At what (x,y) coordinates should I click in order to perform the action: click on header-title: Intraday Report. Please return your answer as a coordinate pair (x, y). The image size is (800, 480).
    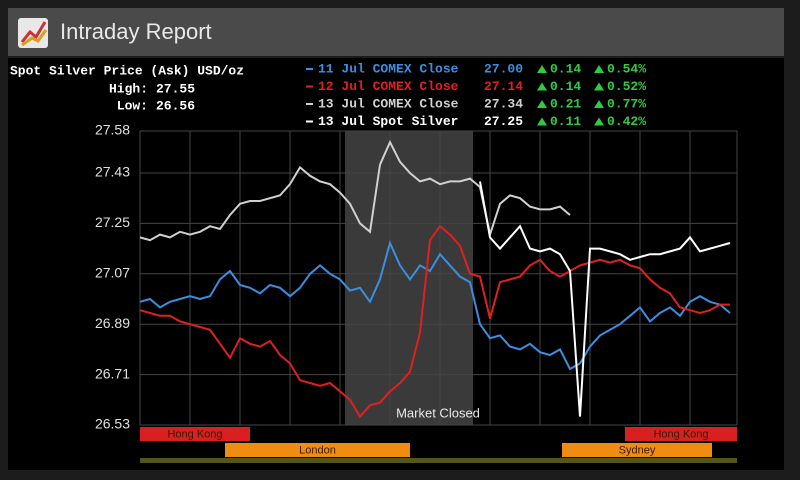
    Looking at the image, I should click on (136, 31).